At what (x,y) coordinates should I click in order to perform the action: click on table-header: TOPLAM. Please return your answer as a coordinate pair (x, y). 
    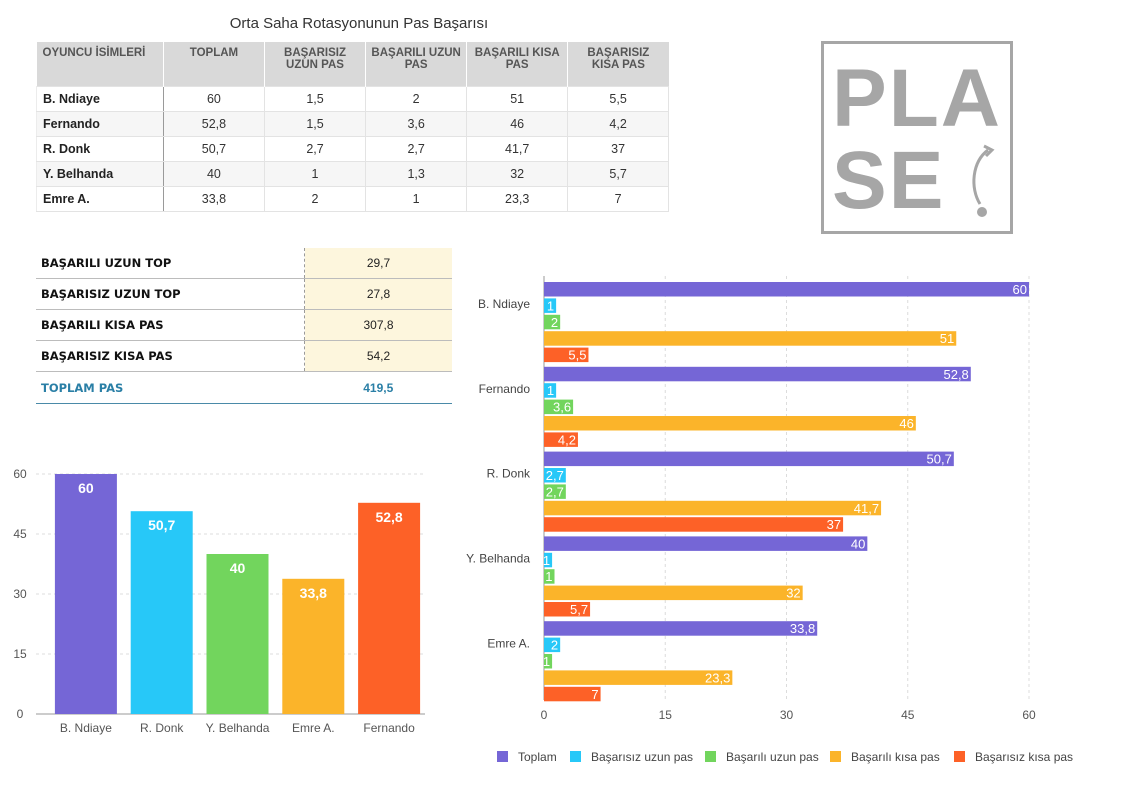
    Looking at the image, I should click on (214, 64).